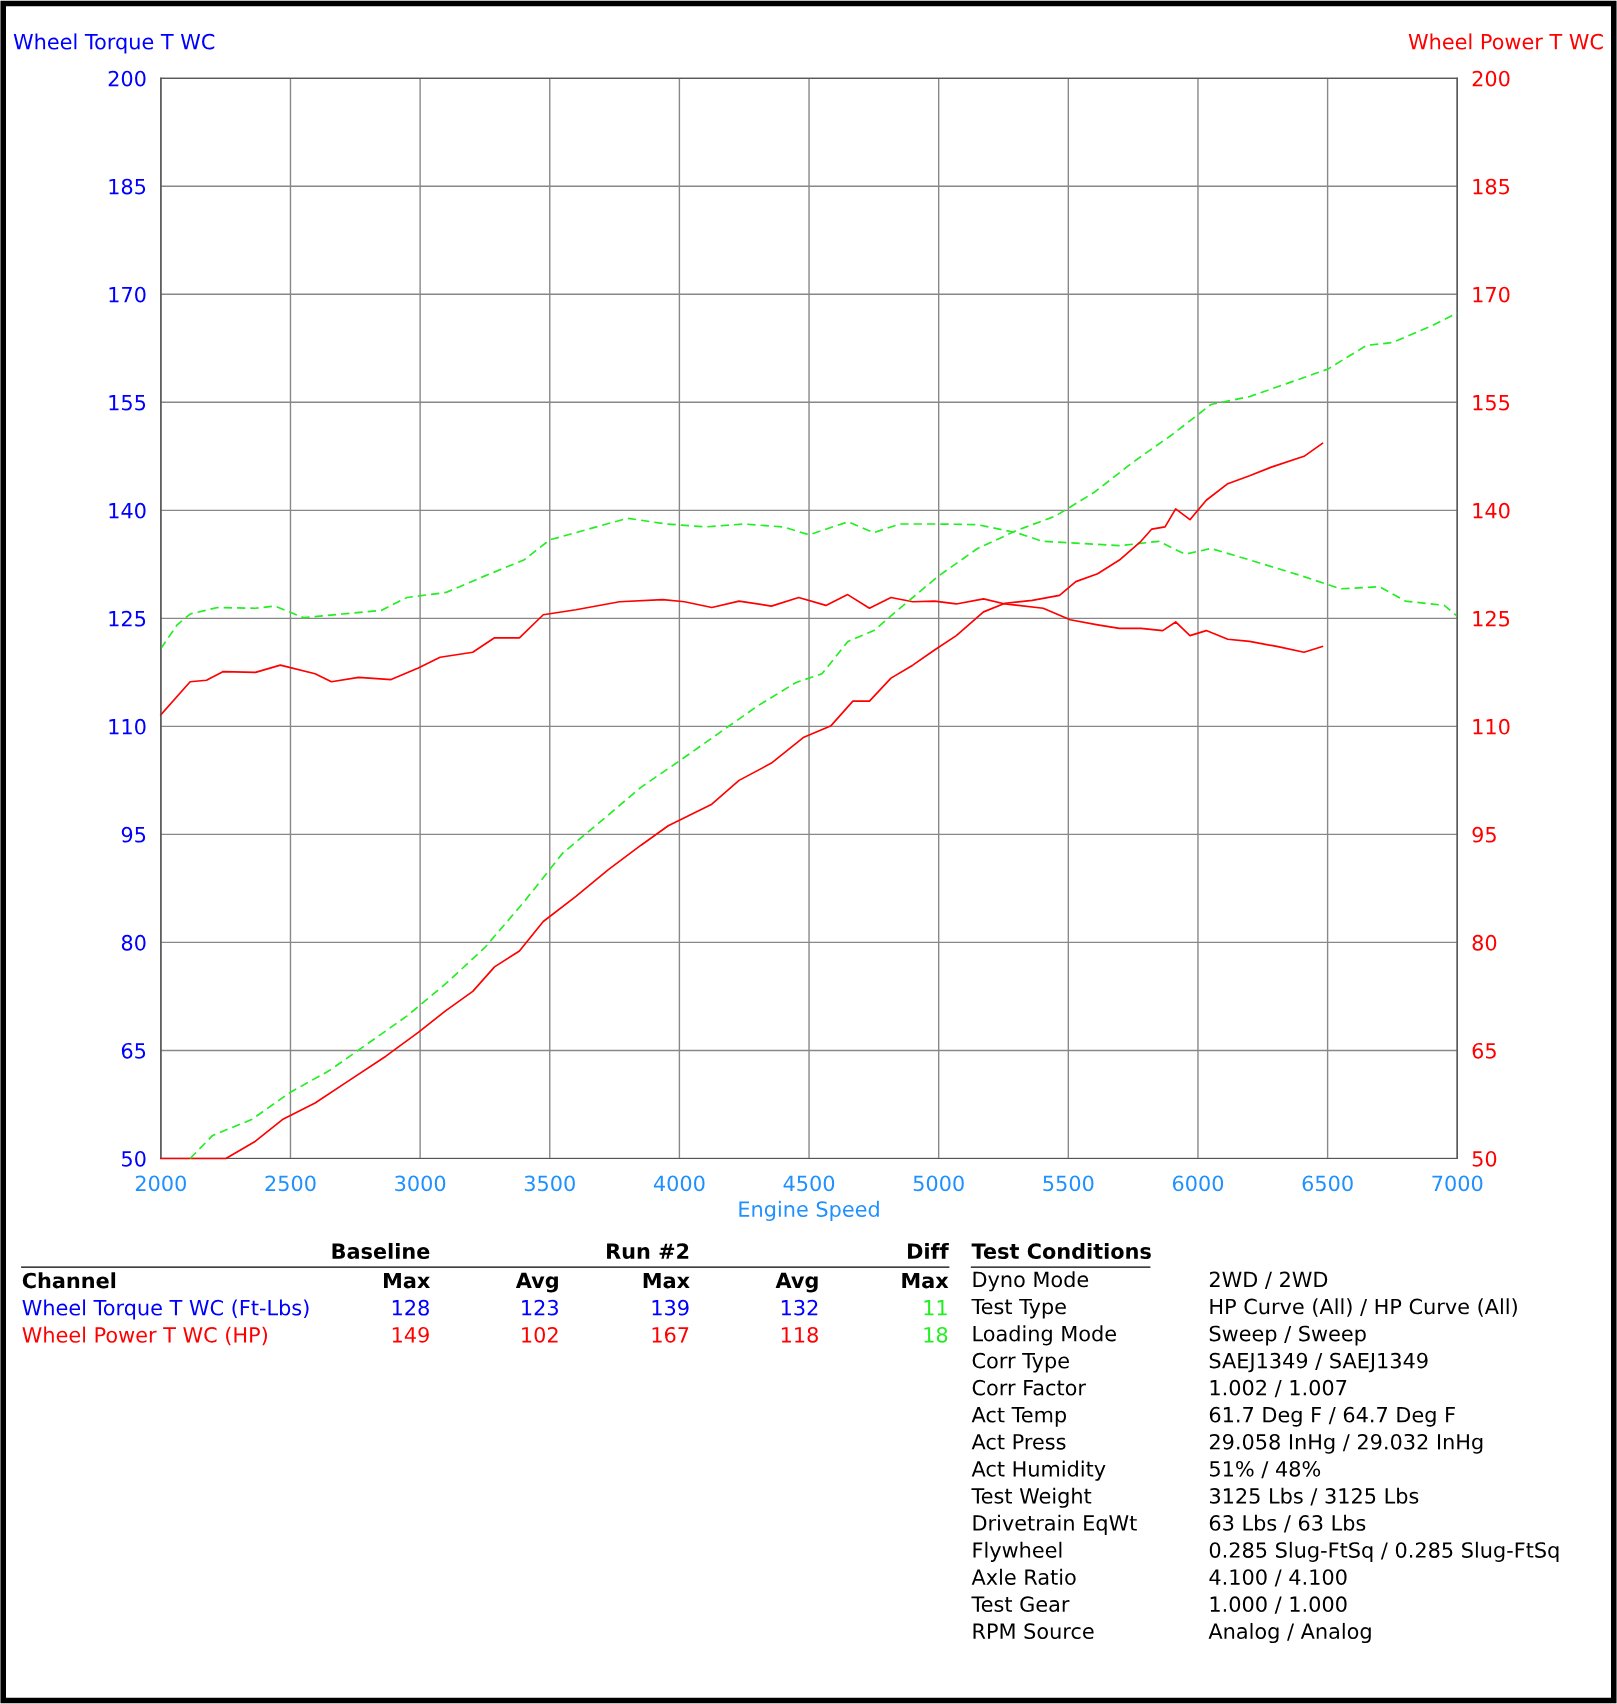 The height and width of the screenshot is (1704, 1617). I want to click on y-tick-label: 125, so click(127, 618).